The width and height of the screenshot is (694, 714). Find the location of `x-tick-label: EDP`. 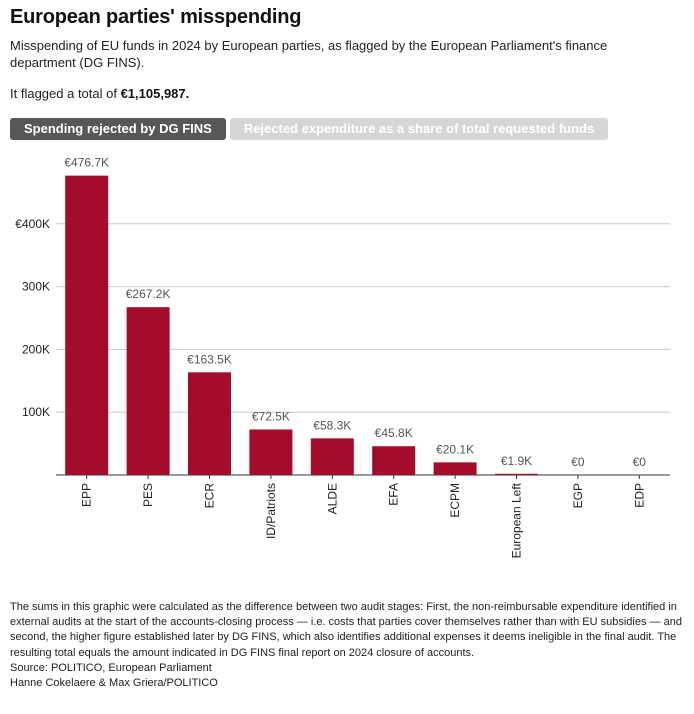

x-tick-label: EDP is located at coordinates (639, 495).